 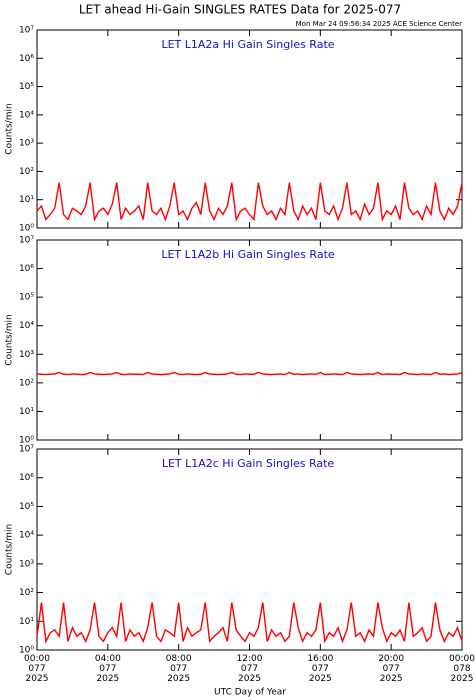 I want to click on x-tick-label: 20:00 077 2025, so click(x=391, y=669).